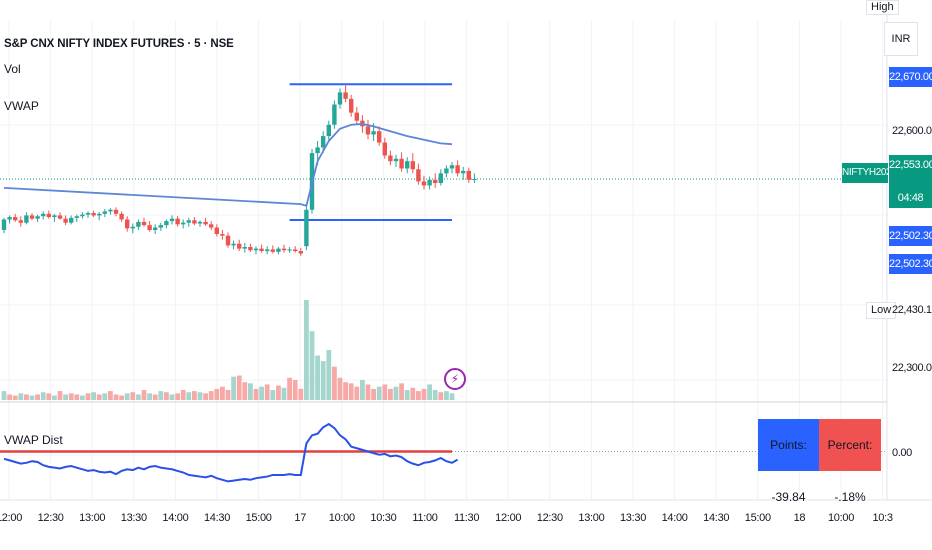 This screenshot has width=932, height=550. I want to click on vwap-dist-pane, so click(443, 452).